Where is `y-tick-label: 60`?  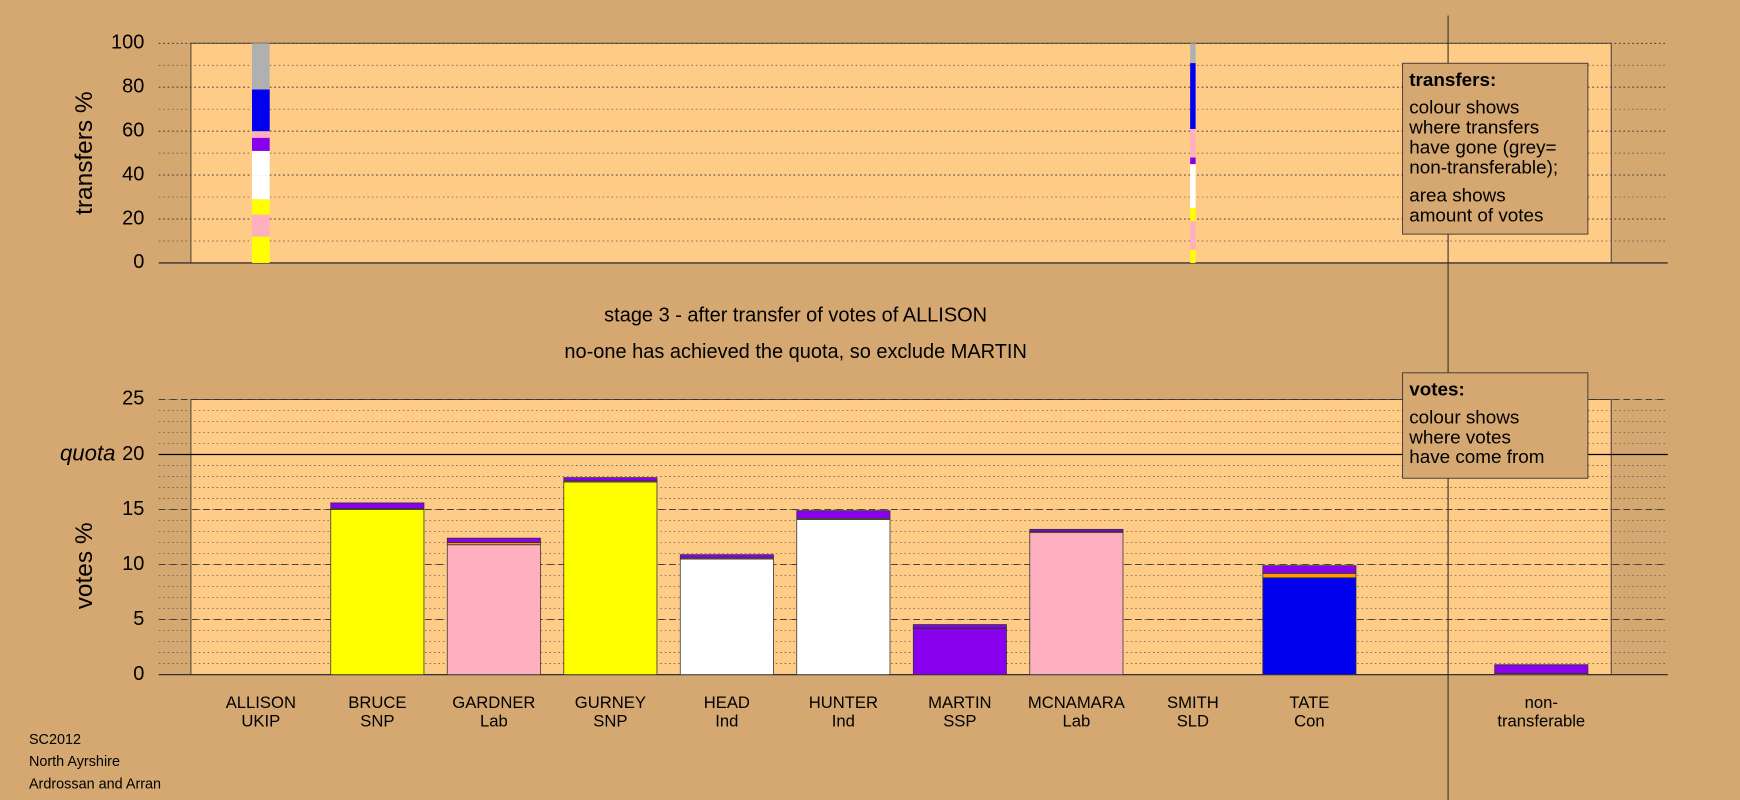
y-tick-label: 60 is located at coordinates (133, 130).